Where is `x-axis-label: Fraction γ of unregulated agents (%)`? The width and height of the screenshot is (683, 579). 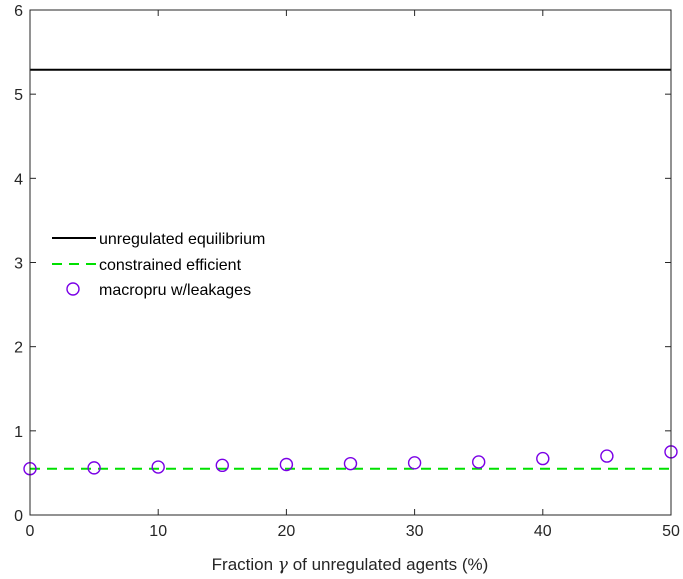 x-axis-label: Fraction γ of unregulated agents (%) is located at coordinates (350, 565).